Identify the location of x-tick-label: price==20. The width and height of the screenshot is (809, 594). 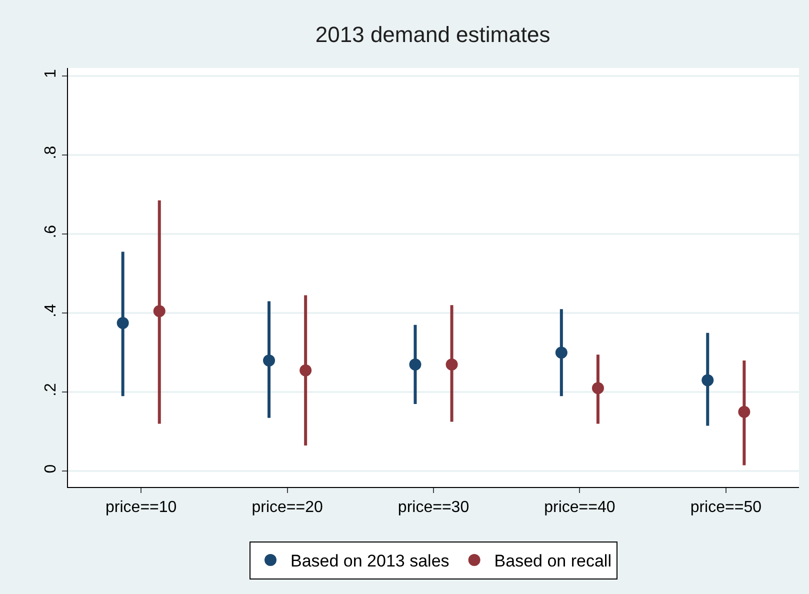
(287, 507).